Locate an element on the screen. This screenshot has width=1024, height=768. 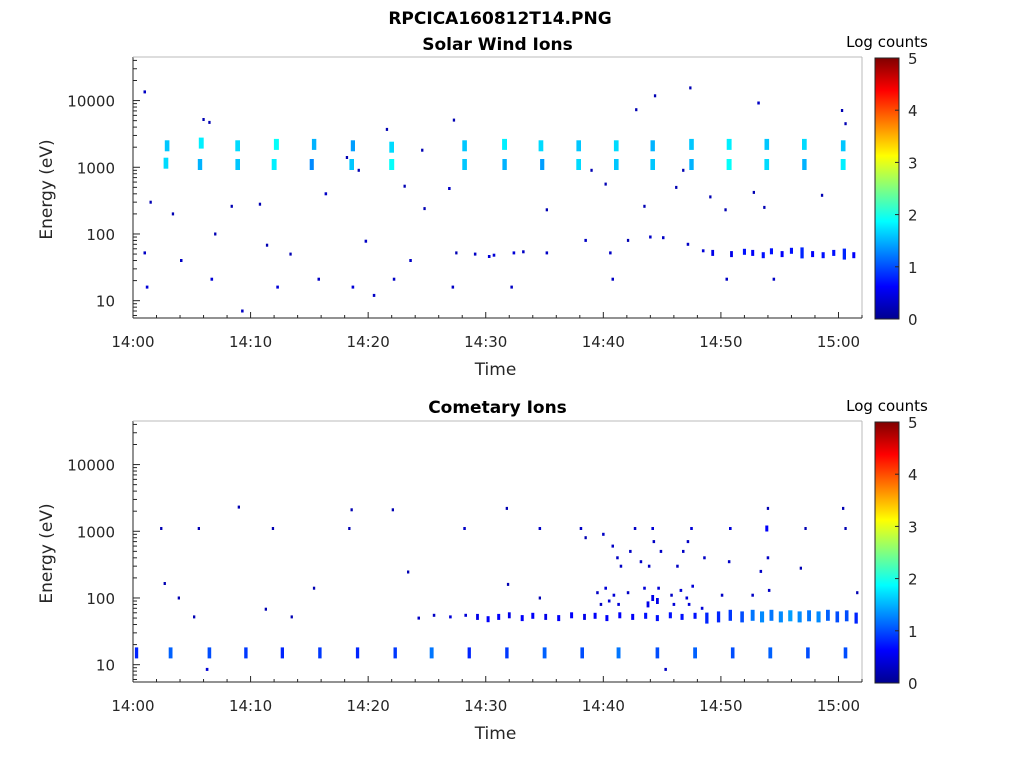
colorbar-tick-label: 0 is located at coordinates (913, 320).